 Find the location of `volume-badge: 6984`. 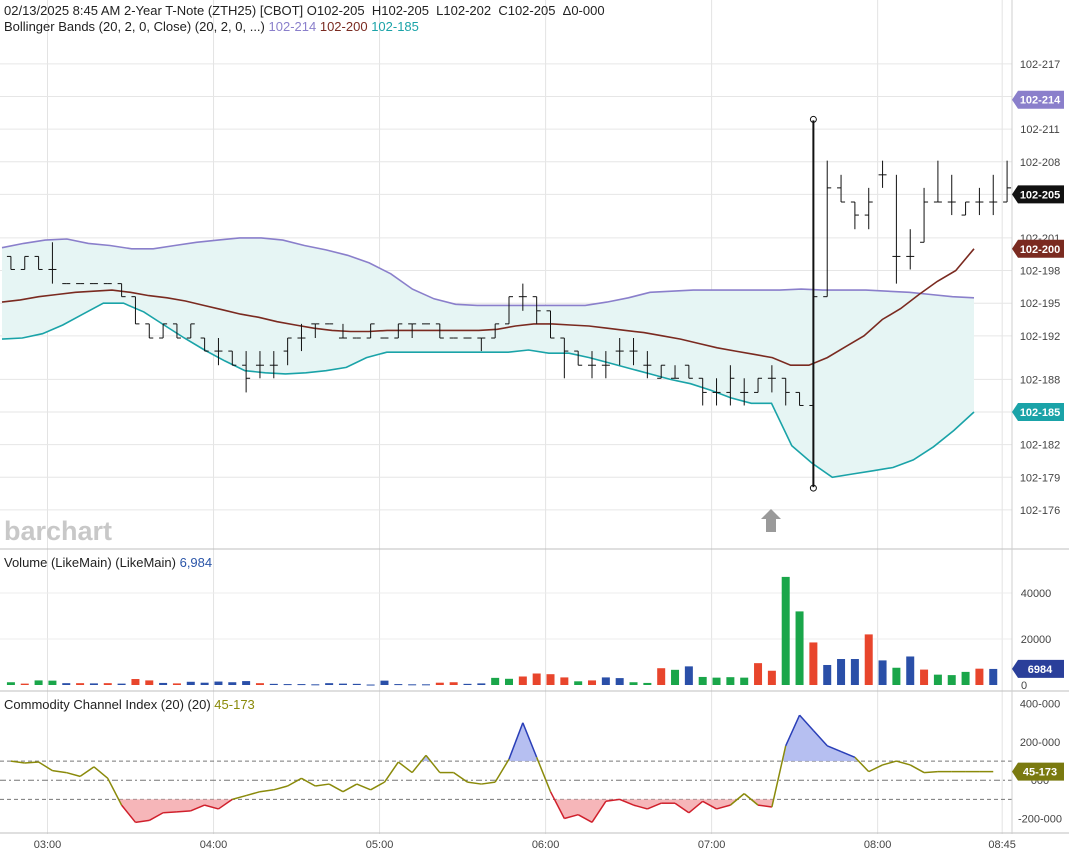

volume-badge: 6984 is located at coordinates (1038, 668).